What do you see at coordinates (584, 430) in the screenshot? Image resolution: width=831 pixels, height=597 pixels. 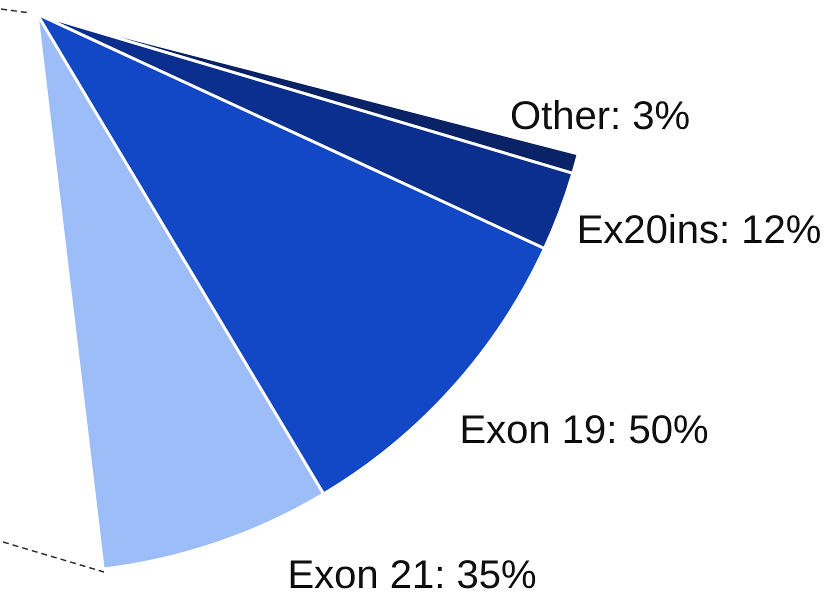 I see `slice-label: Exon 19: 50%` at bounding box center [584, 430].